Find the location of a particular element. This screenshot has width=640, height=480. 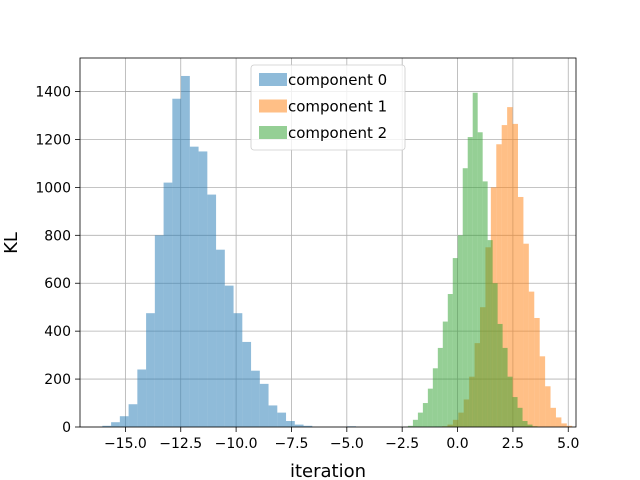

legend-label: component 0 is located at coordinates (337, 80).